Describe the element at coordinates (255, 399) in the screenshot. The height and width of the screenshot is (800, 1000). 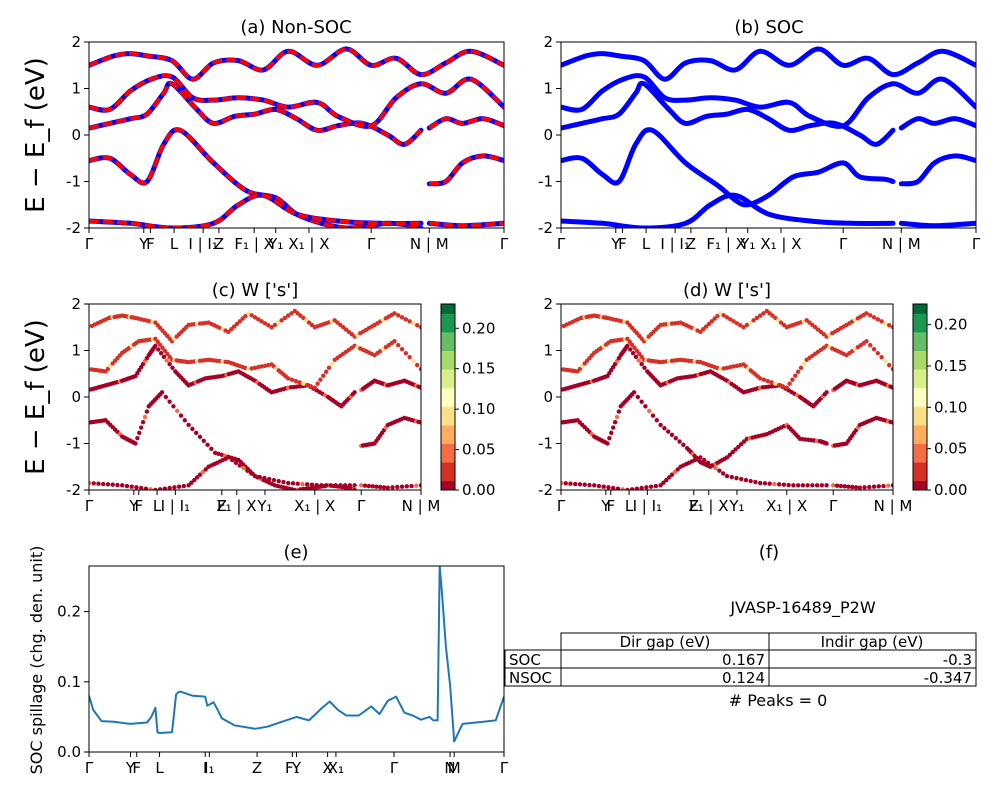
I see `panel-c-points` at that location.